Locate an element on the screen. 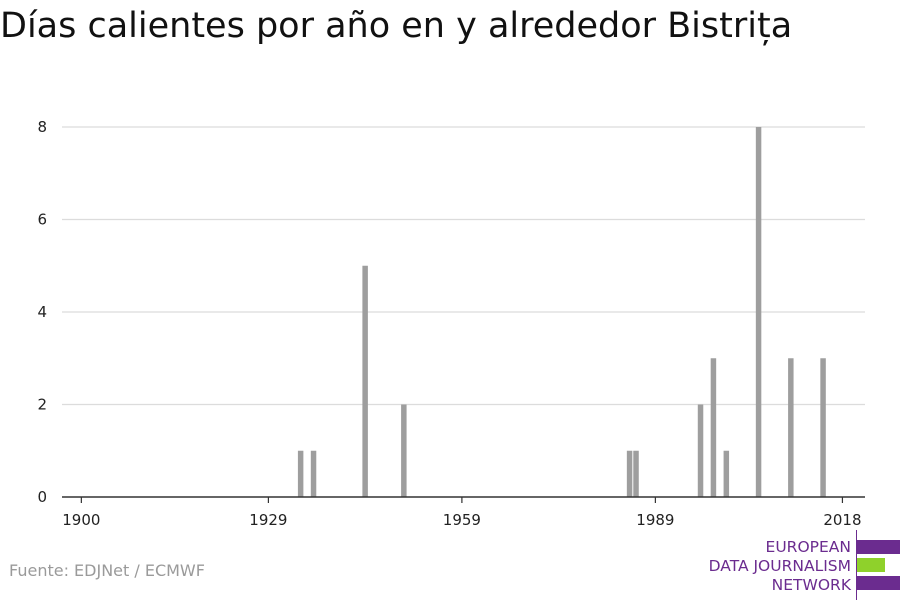 Image resolution: width=900 pixels, height=600 pixels. y-tick-label: 6 is located at coordinates (42, 220).